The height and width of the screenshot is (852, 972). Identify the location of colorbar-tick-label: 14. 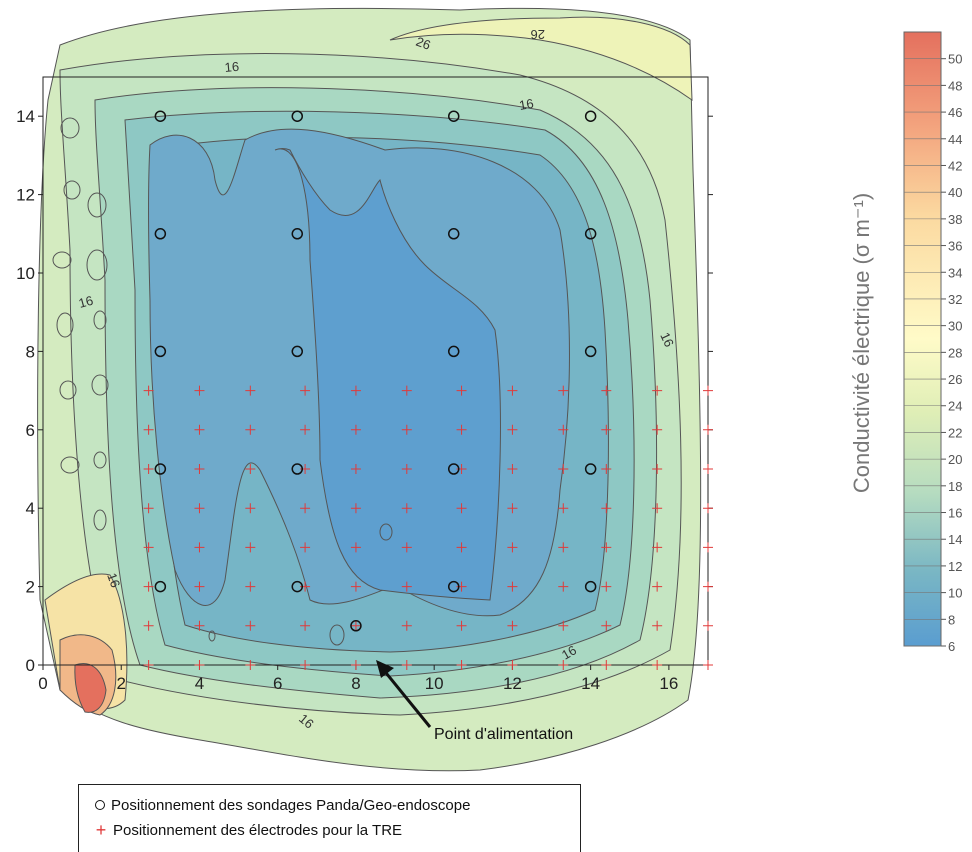
(955, 539).